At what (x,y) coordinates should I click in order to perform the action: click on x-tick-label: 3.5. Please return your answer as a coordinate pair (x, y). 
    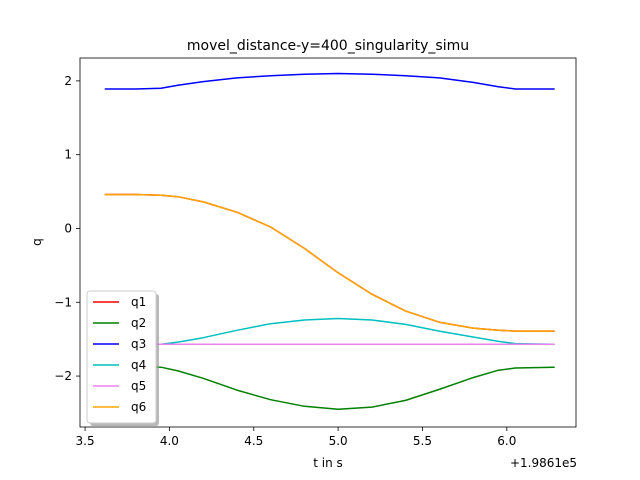
    Looking at the image, I should click on (85, 441).